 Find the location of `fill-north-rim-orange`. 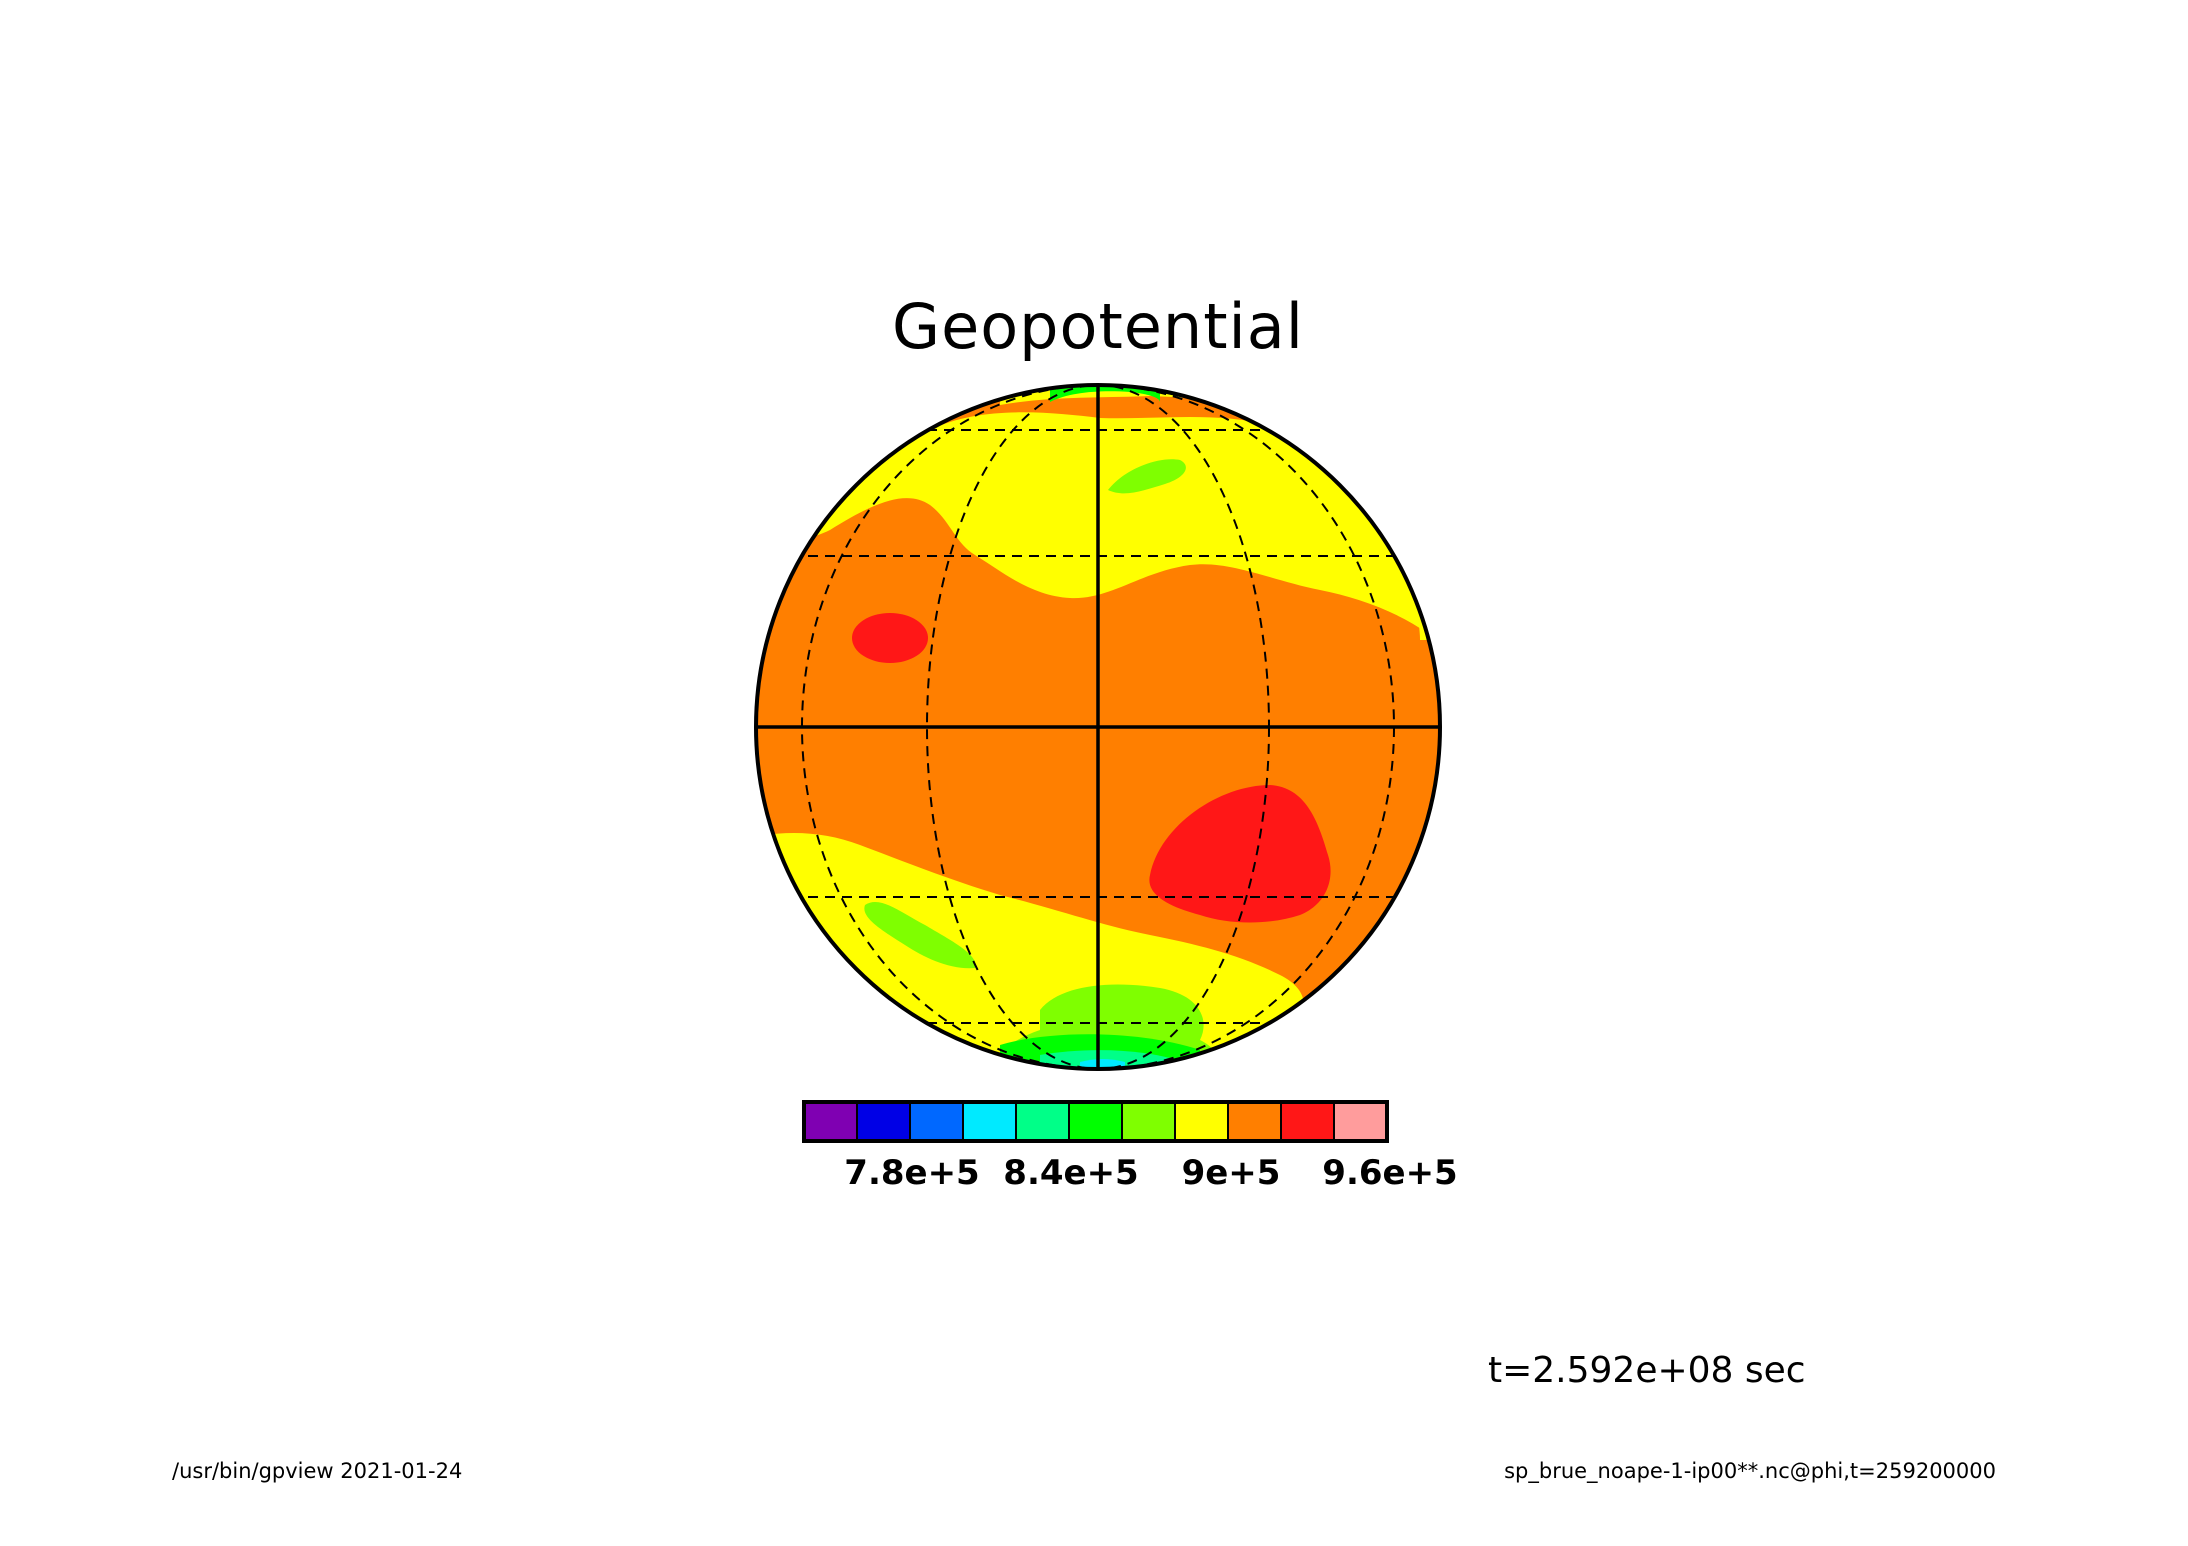

fill-north-rim-orange is located at coordinates (1105, 407).